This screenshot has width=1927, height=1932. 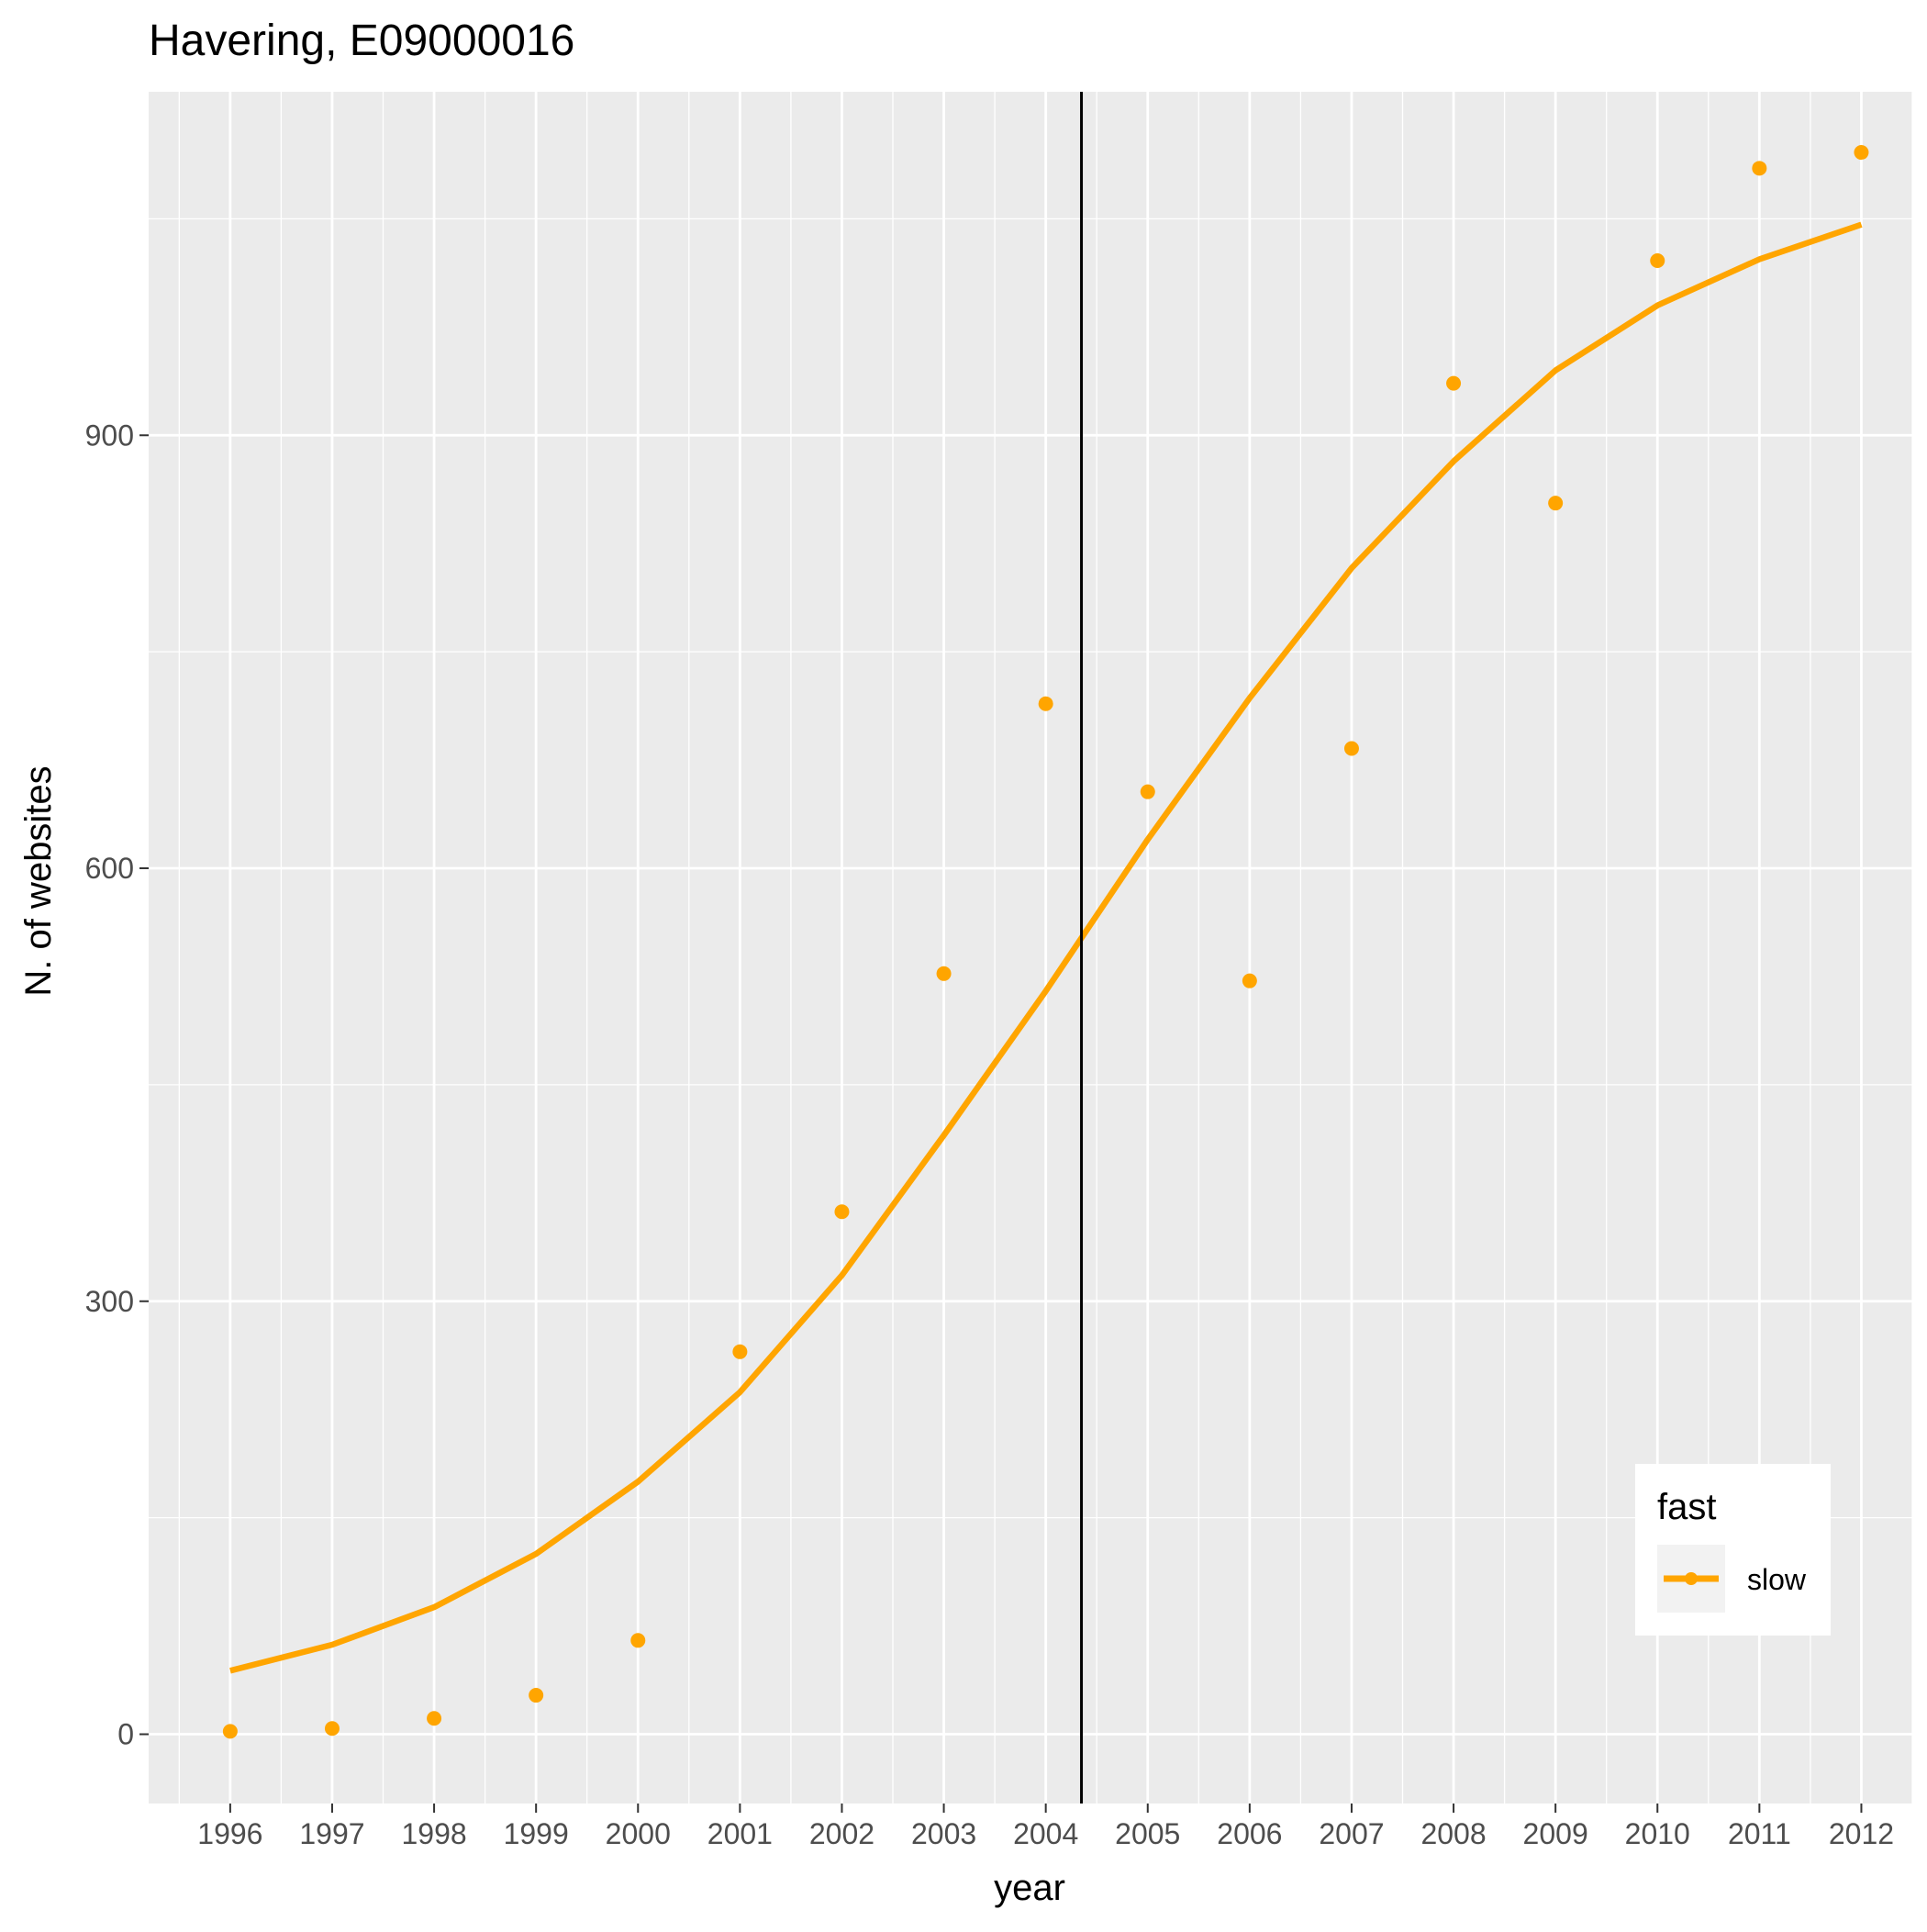 What do you see at coordinates (1555, 1833) in the screenshot?
I see `x-tick-label: 2009` at bounding box center [1555, 1833].